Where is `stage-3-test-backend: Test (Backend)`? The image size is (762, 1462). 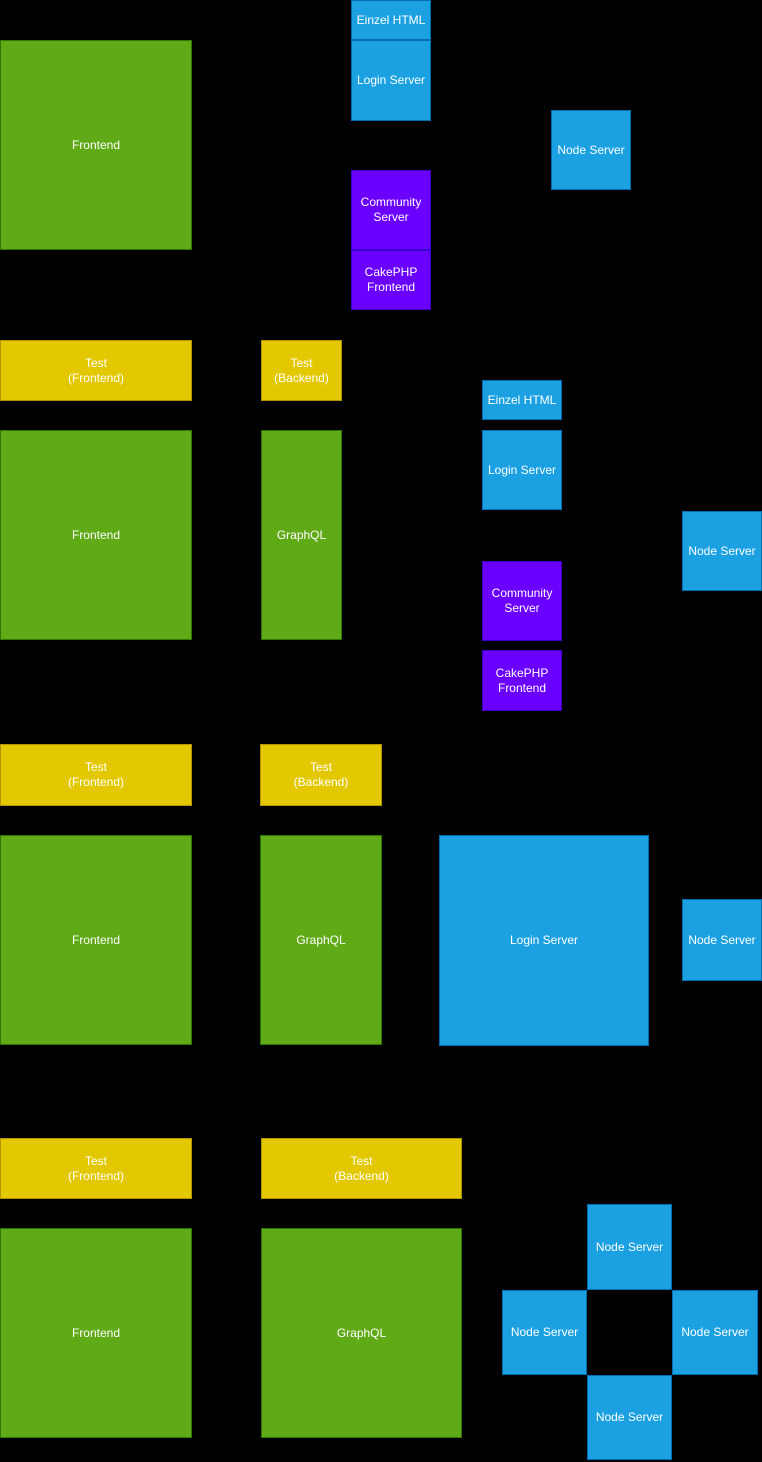
stage-3-test-backend: Test (Backend) is located at coordinates (321, 775).